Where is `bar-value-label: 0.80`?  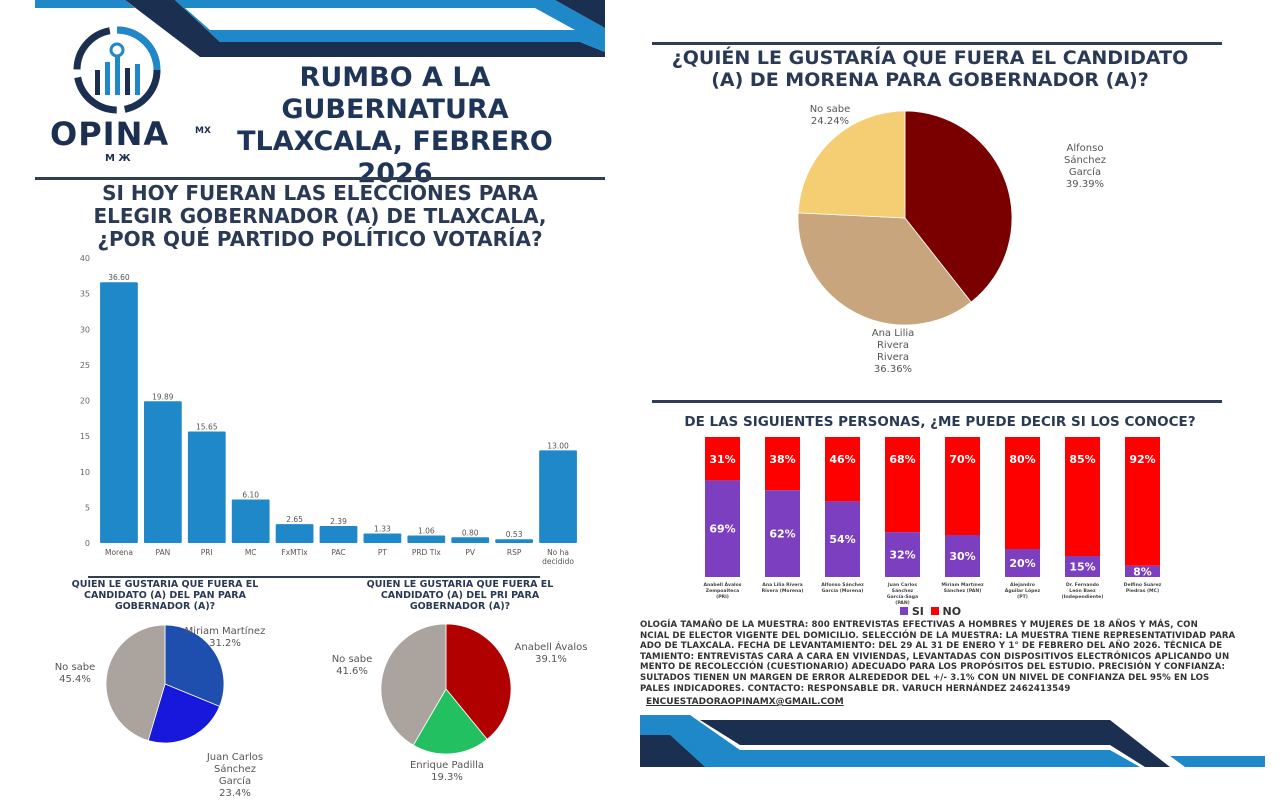 bar-value-label: 0.80 is located at coordinates (470, 532).